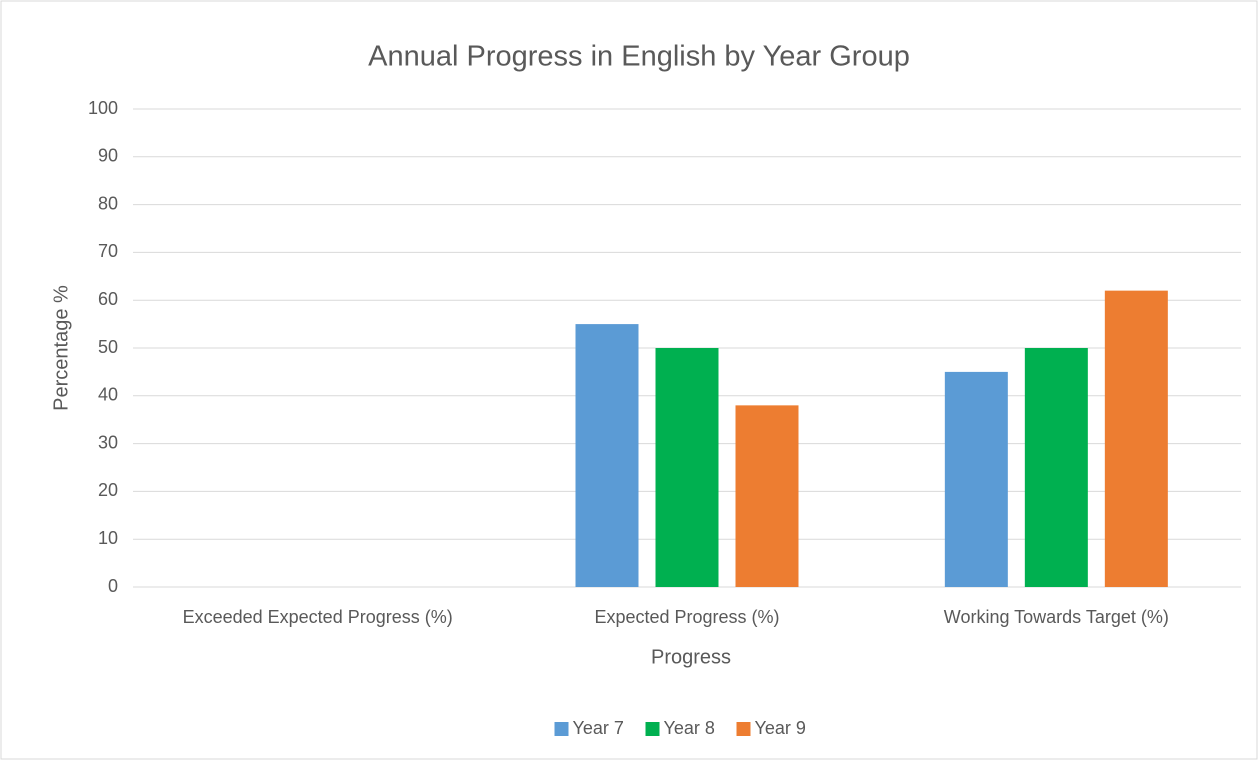 The height and width of the screenshot is (760, 1258). I want to click on x-tick-label: Working Towards Target (%), so click(1056, 617).